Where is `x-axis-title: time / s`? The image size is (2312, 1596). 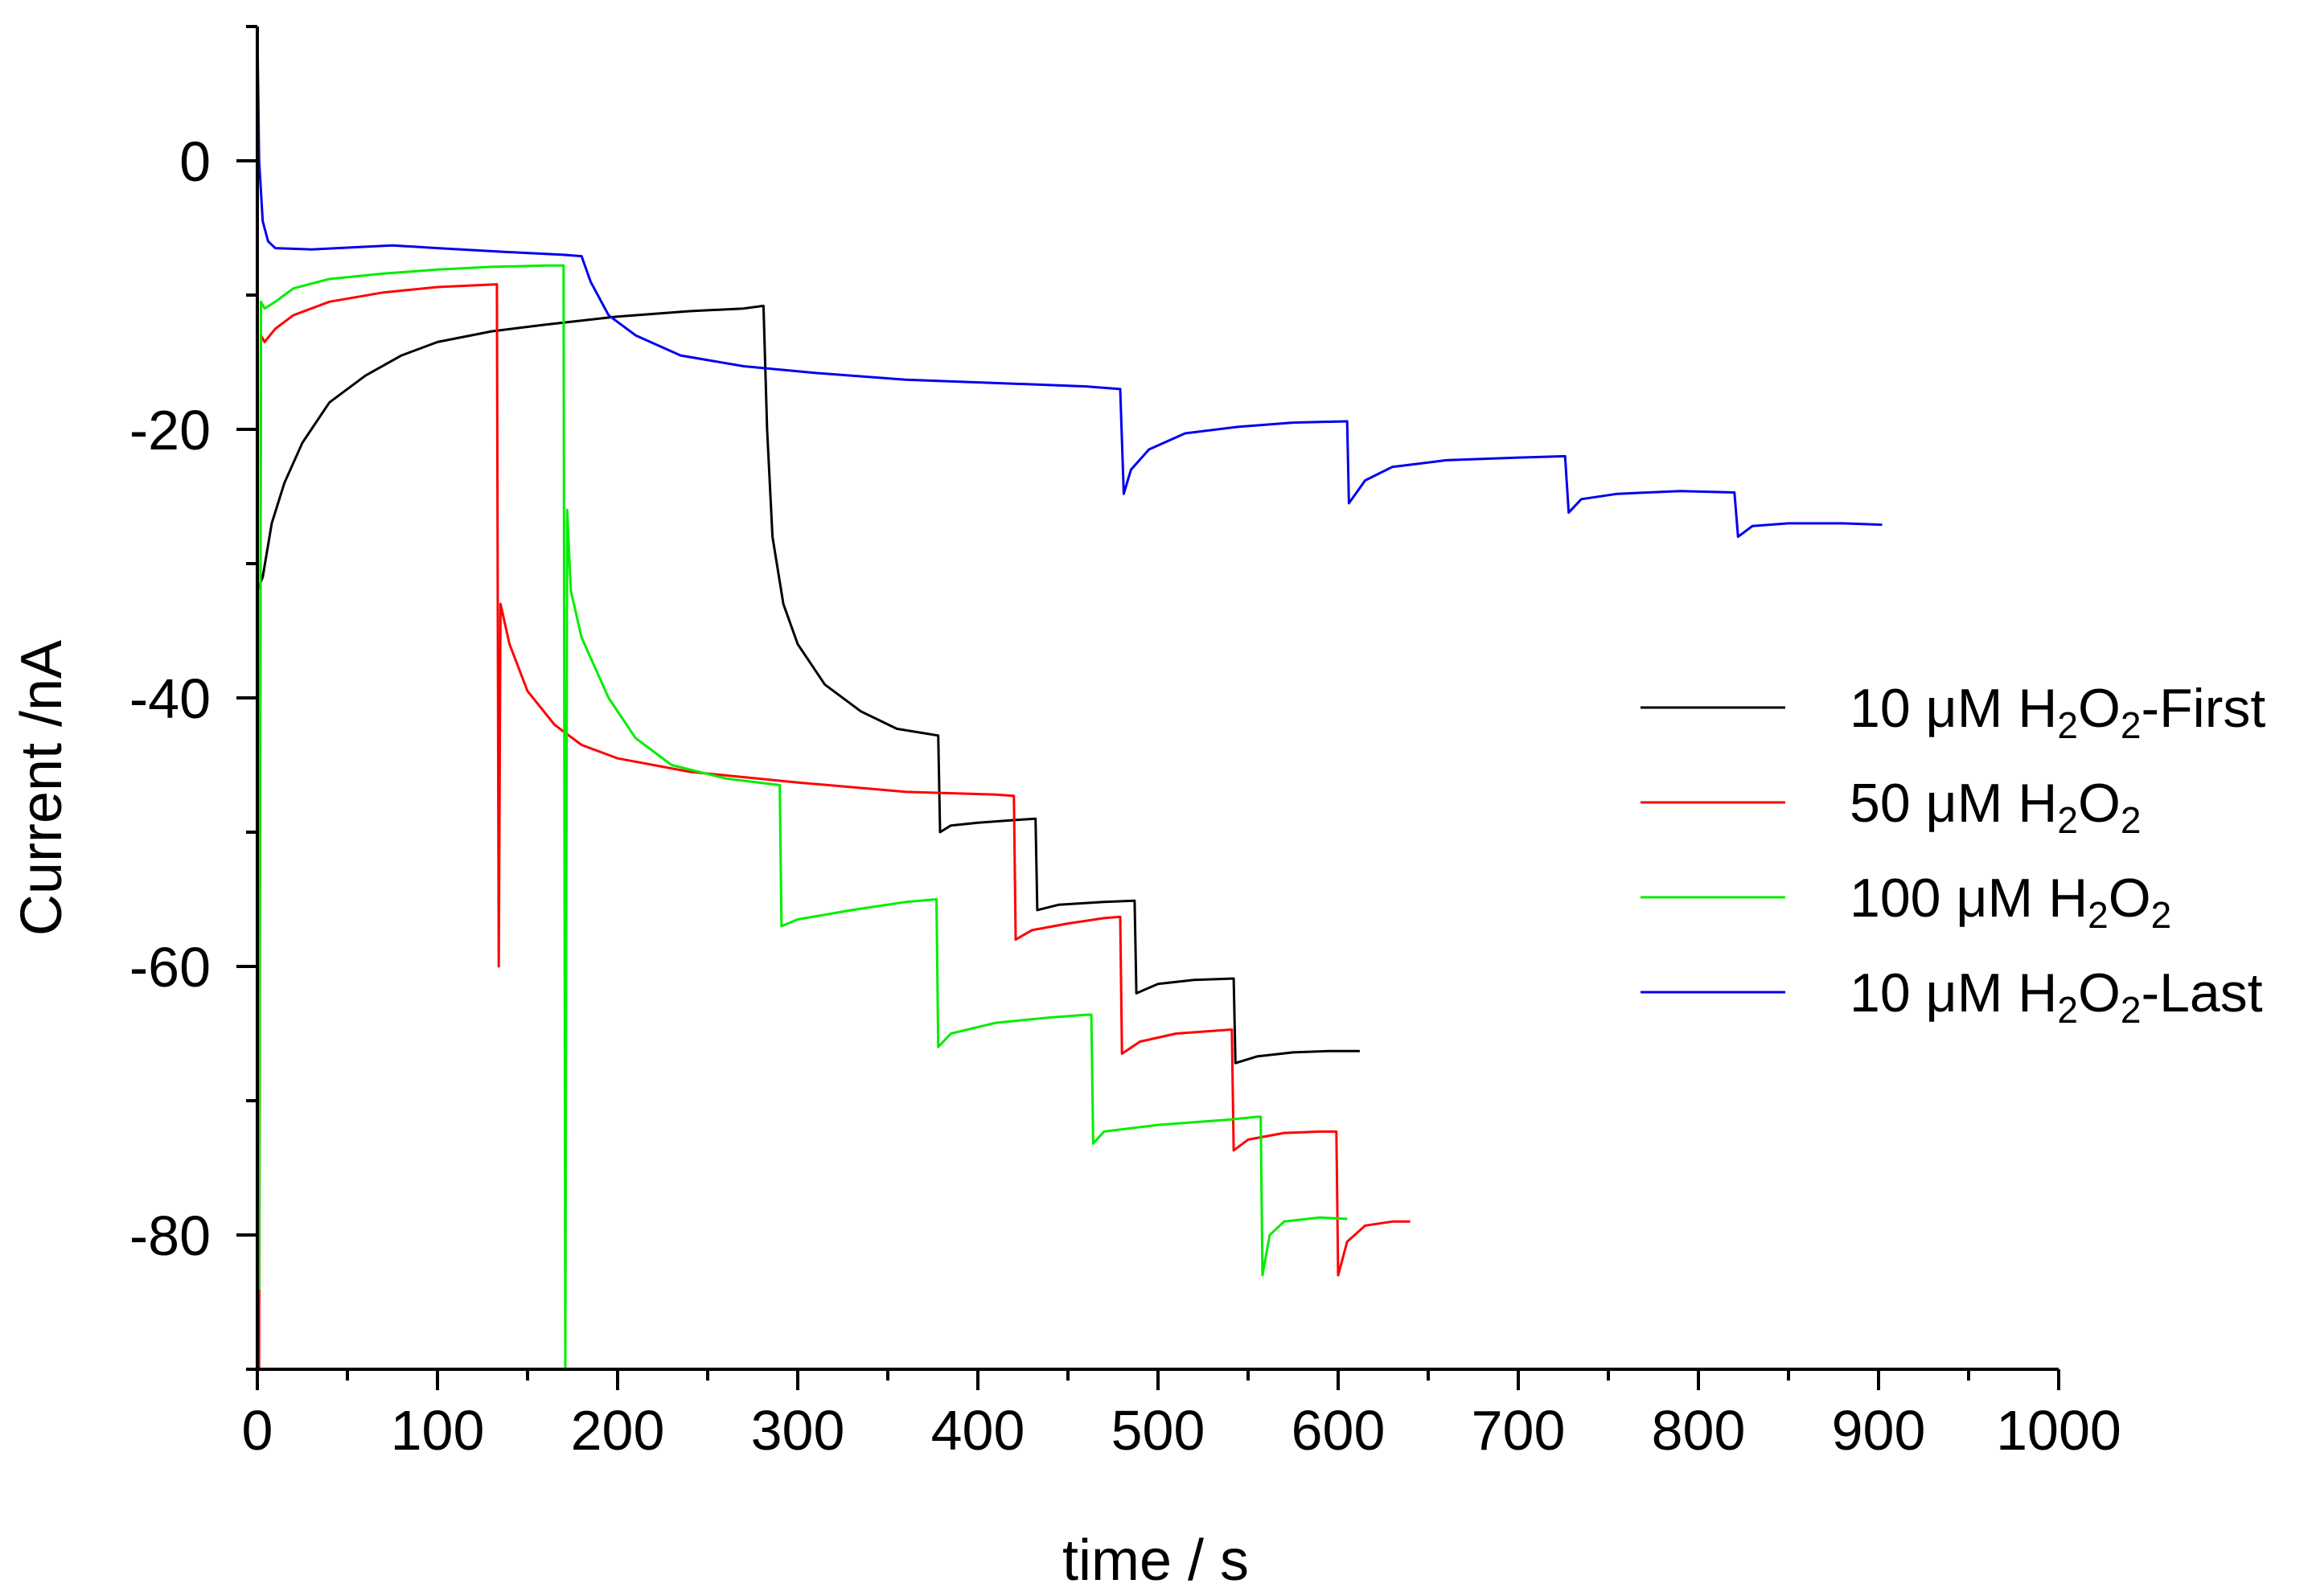 x-axis-title: time / s is located at coordinates (1155, 1560).